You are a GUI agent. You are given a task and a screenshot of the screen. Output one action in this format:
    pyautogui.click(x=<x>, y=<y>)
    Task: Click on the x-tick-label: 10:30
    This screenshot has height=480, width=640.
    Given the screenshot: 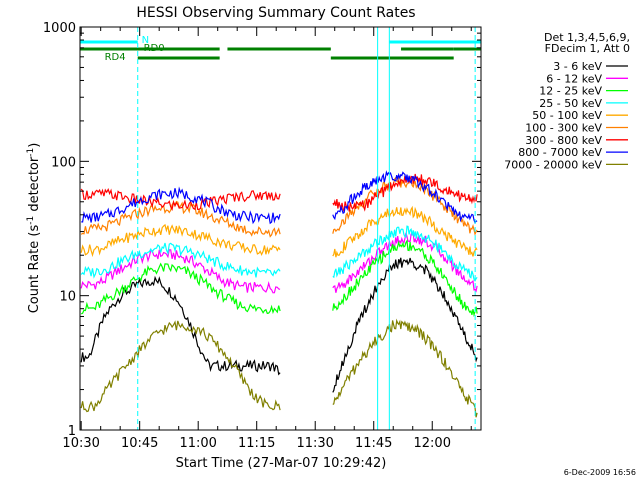 What is the action you would take?
    pyautogui.click(x=80, y=443)
    